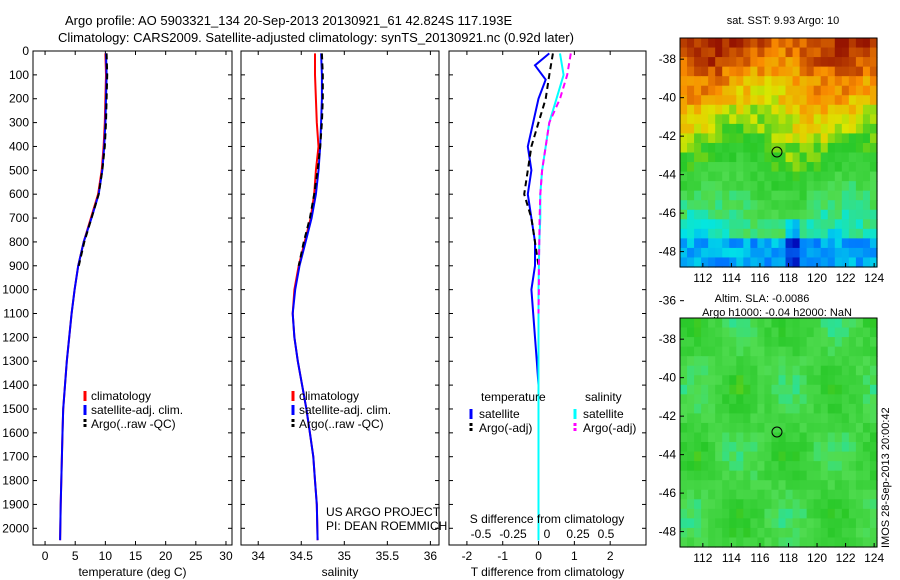 The height and width of the screenshot is (580, 900). What do you see at coordinates (547, 519) in the screenshot?
I see `top-x-axis-label: S difference from climatology` at bounding box center [547, 519].